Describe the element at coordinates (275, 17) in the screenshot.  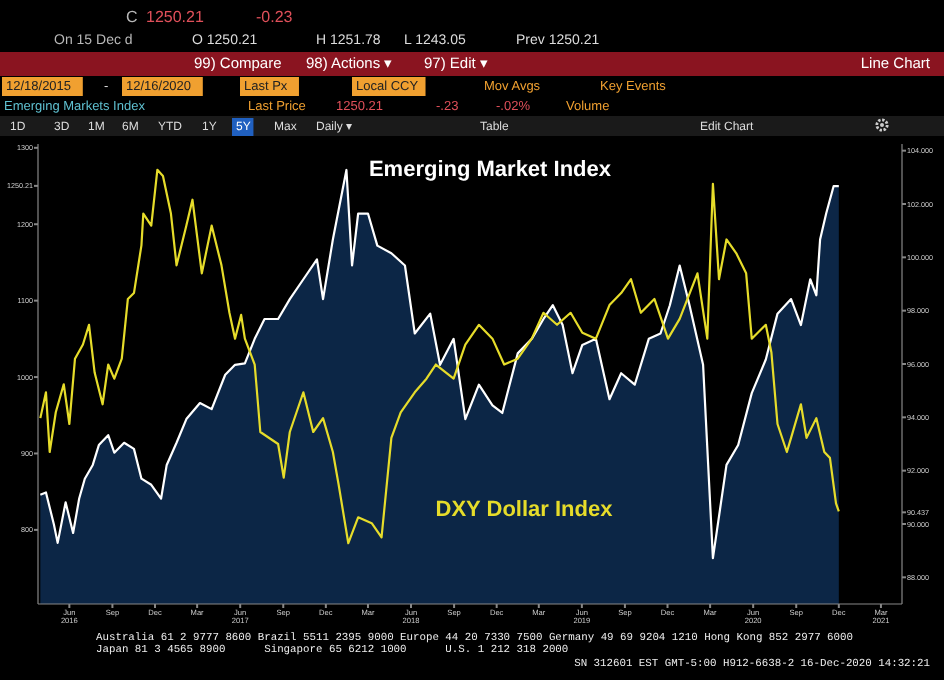
I see `text: -0.23` at that location.